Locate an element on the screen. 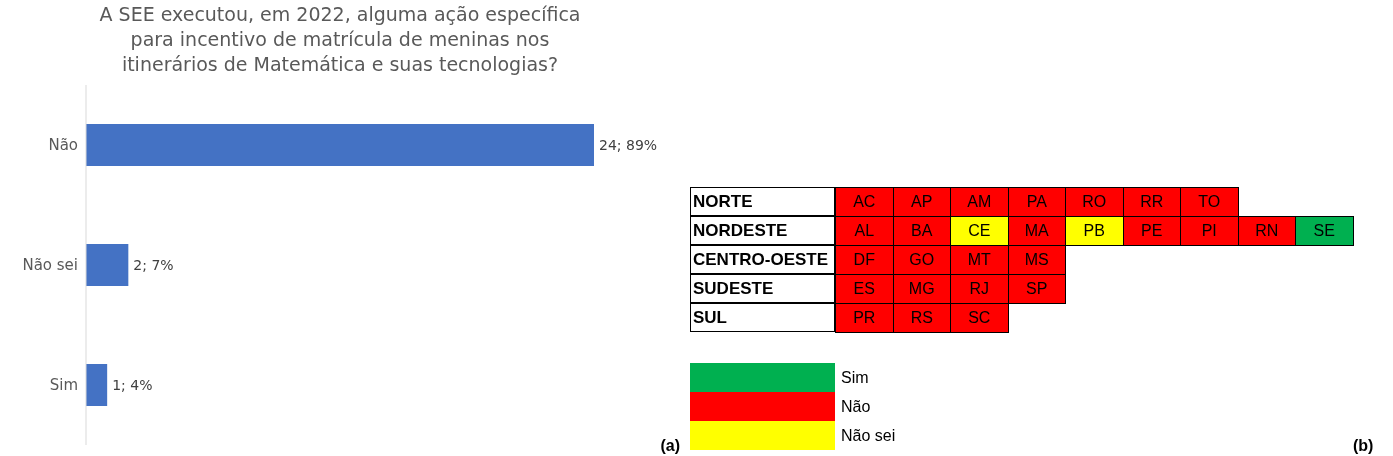 This screenshot has height=456, width=1393. category-label: CENTRO-OESTE is located at coordinates (761, 259).